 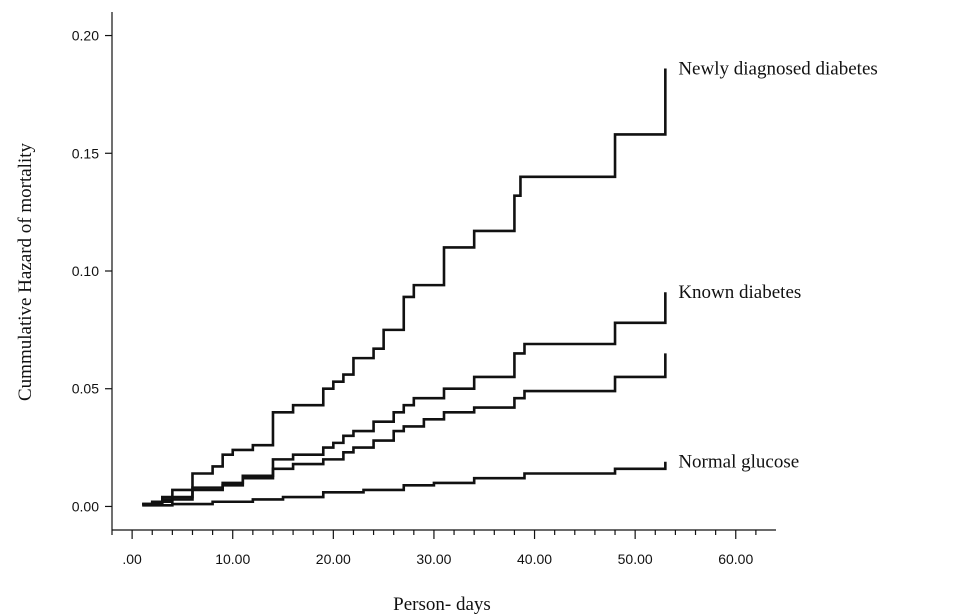 I want to click on y-tick-label: 0.00, so click(x=85, y=506).